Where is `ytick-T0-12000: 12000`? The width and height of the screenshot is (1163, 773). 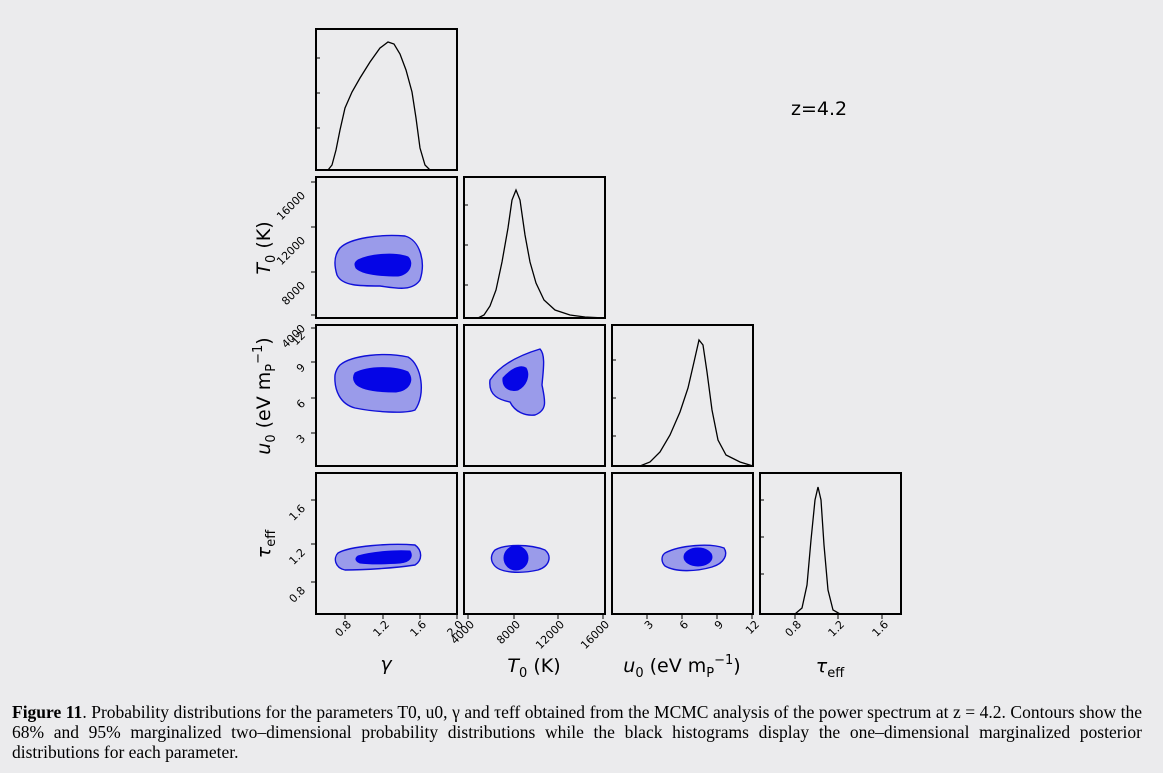
ytick-T0-12000: 12000 is located at coordinates (291, 251).